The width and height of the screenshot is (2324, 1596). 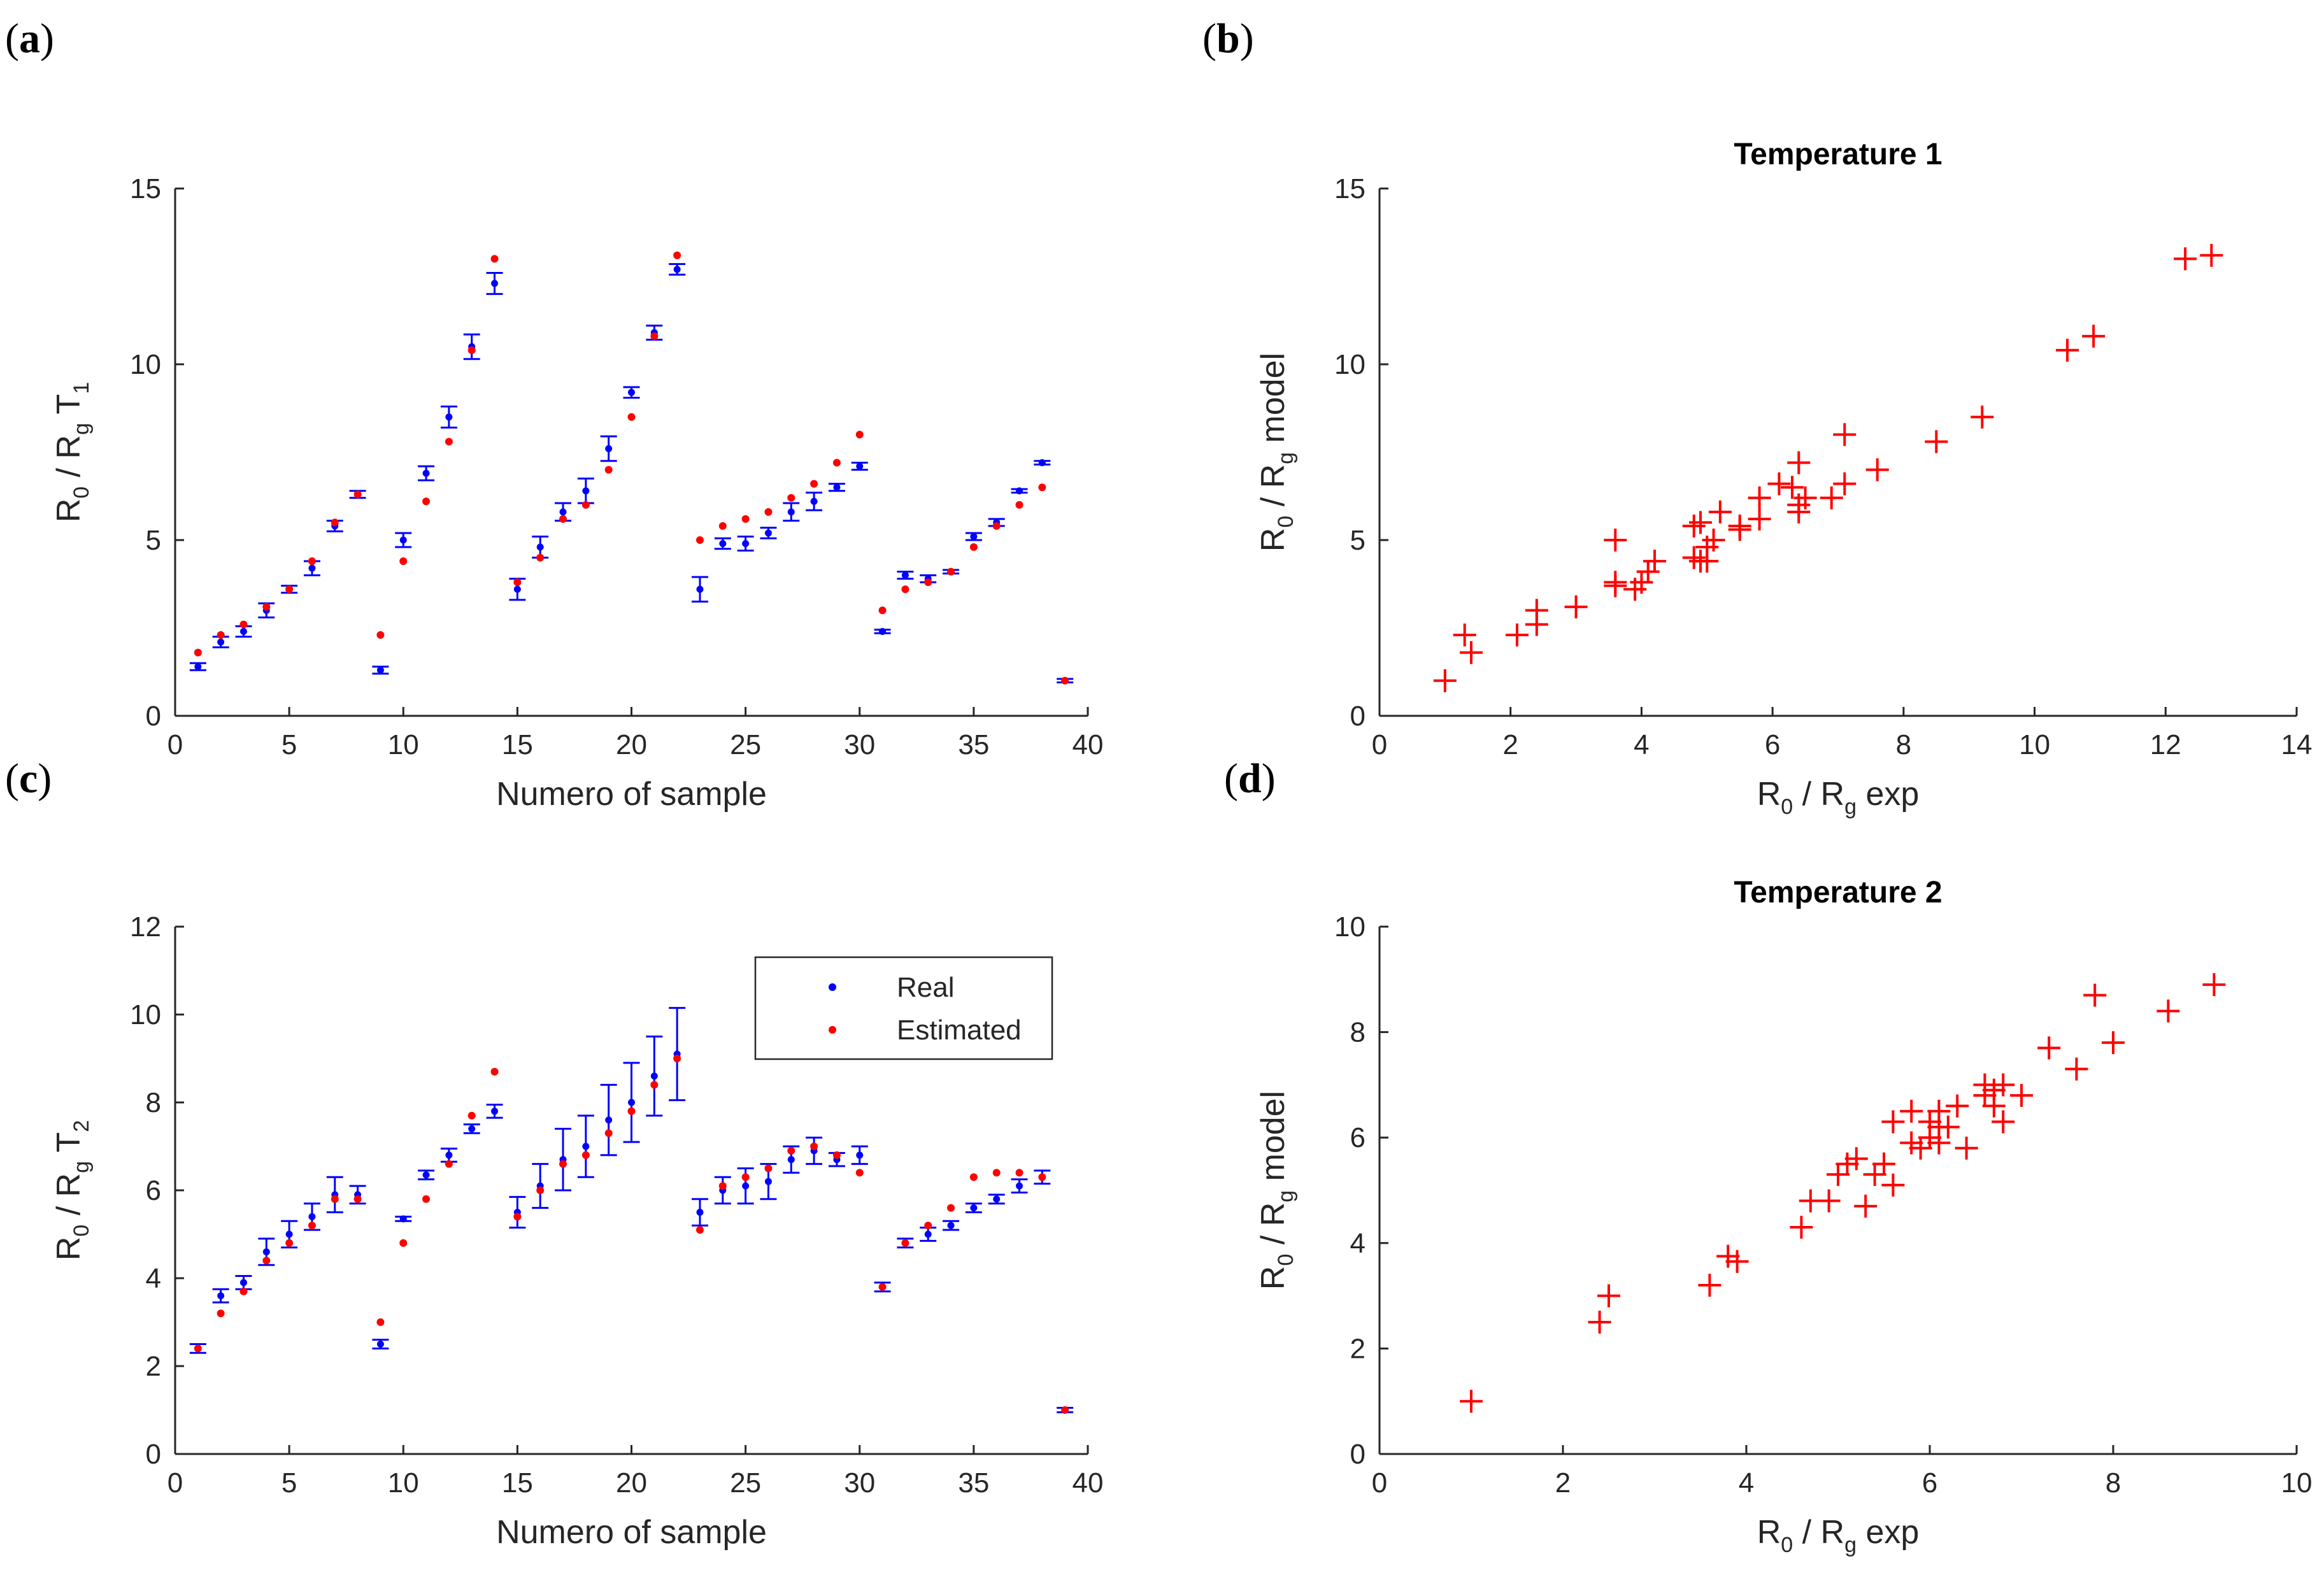 What do you see at coordinates (1888, 1532) in the screenshot?
I see `label-part: exp` at bounding box center [1888, 1532].